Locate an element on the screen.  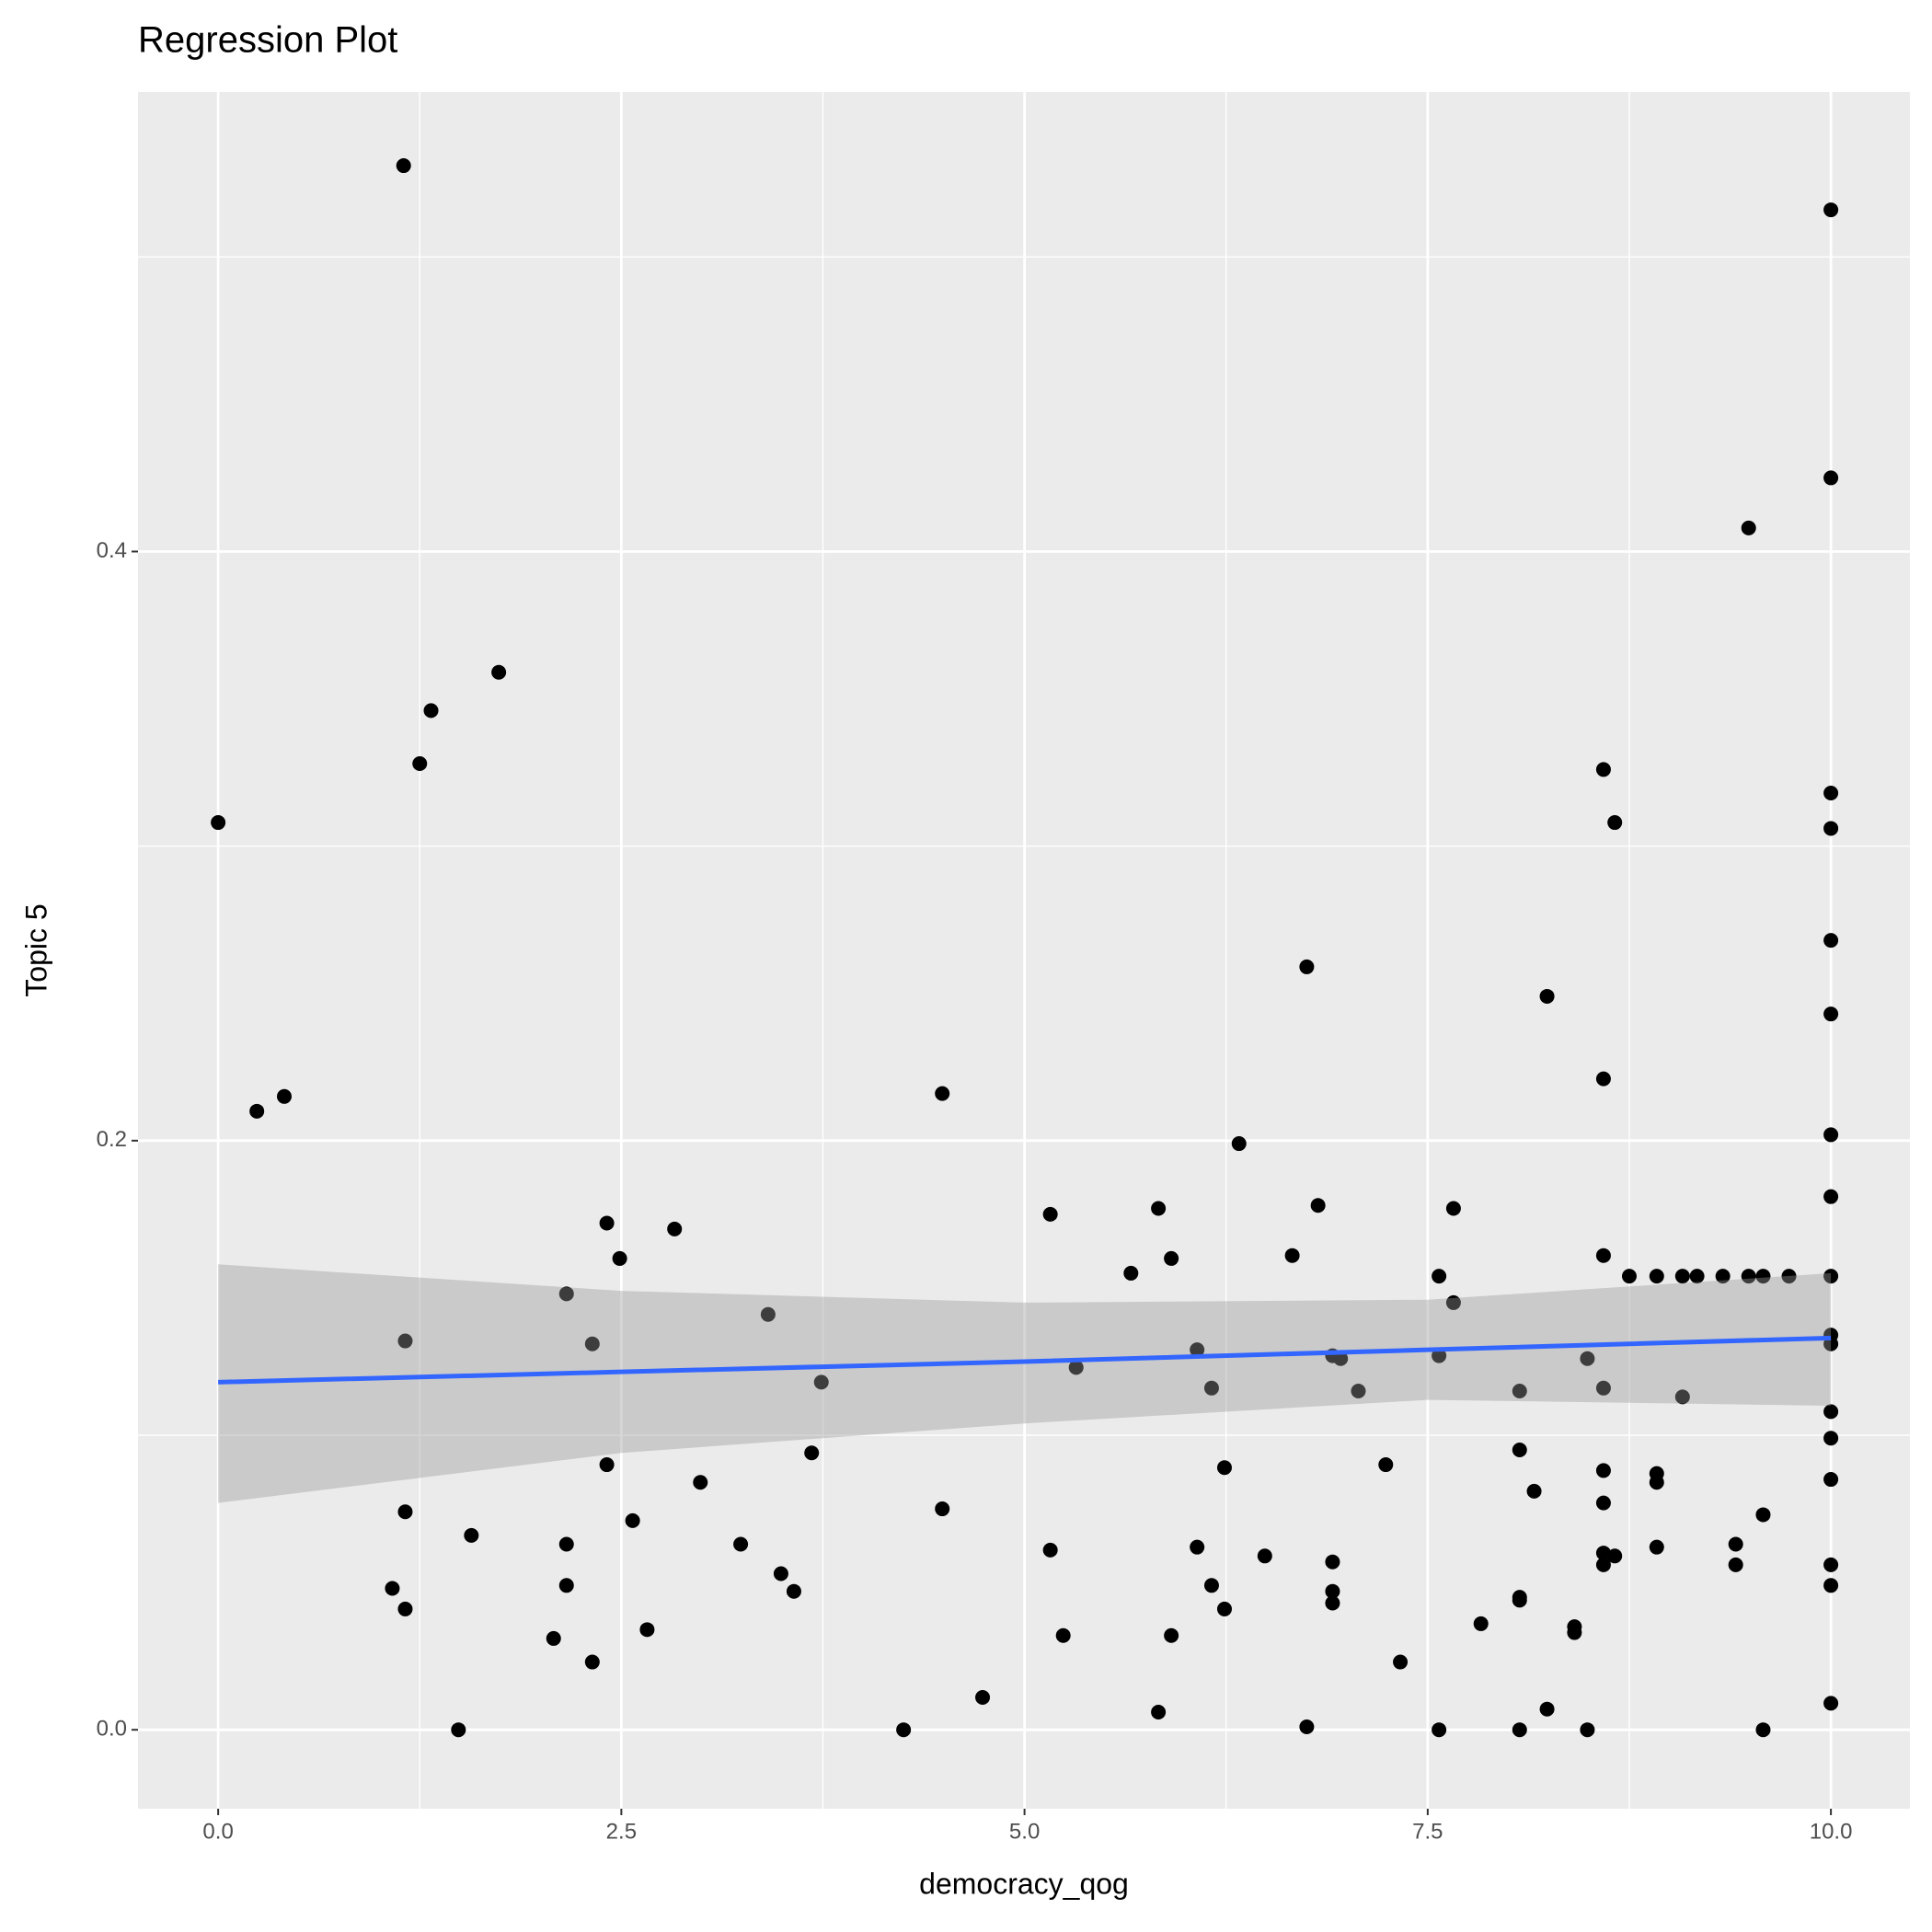
x-tick-label: 5.0 is located at coordinates (1024, 1831).